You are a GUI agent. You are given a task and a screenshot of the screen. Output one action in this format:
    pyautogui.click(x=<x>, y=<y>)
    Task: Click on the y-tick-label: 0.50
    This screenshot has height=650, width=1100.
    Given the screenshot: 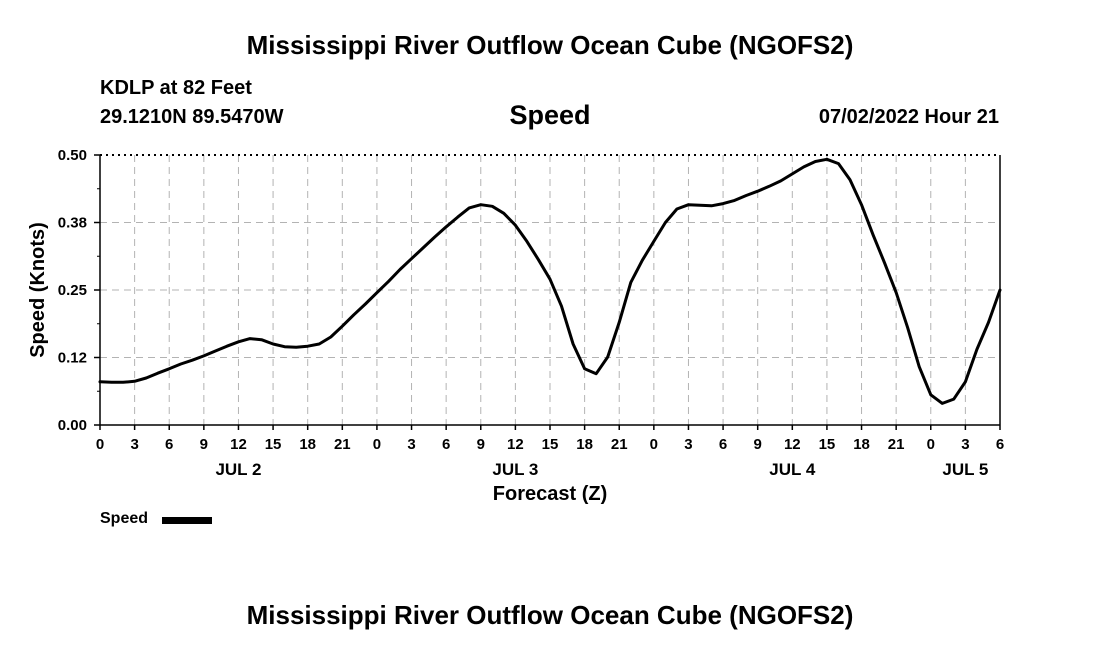 What is the action you would take?
    pyautogui.click(x=72, y=155)
    